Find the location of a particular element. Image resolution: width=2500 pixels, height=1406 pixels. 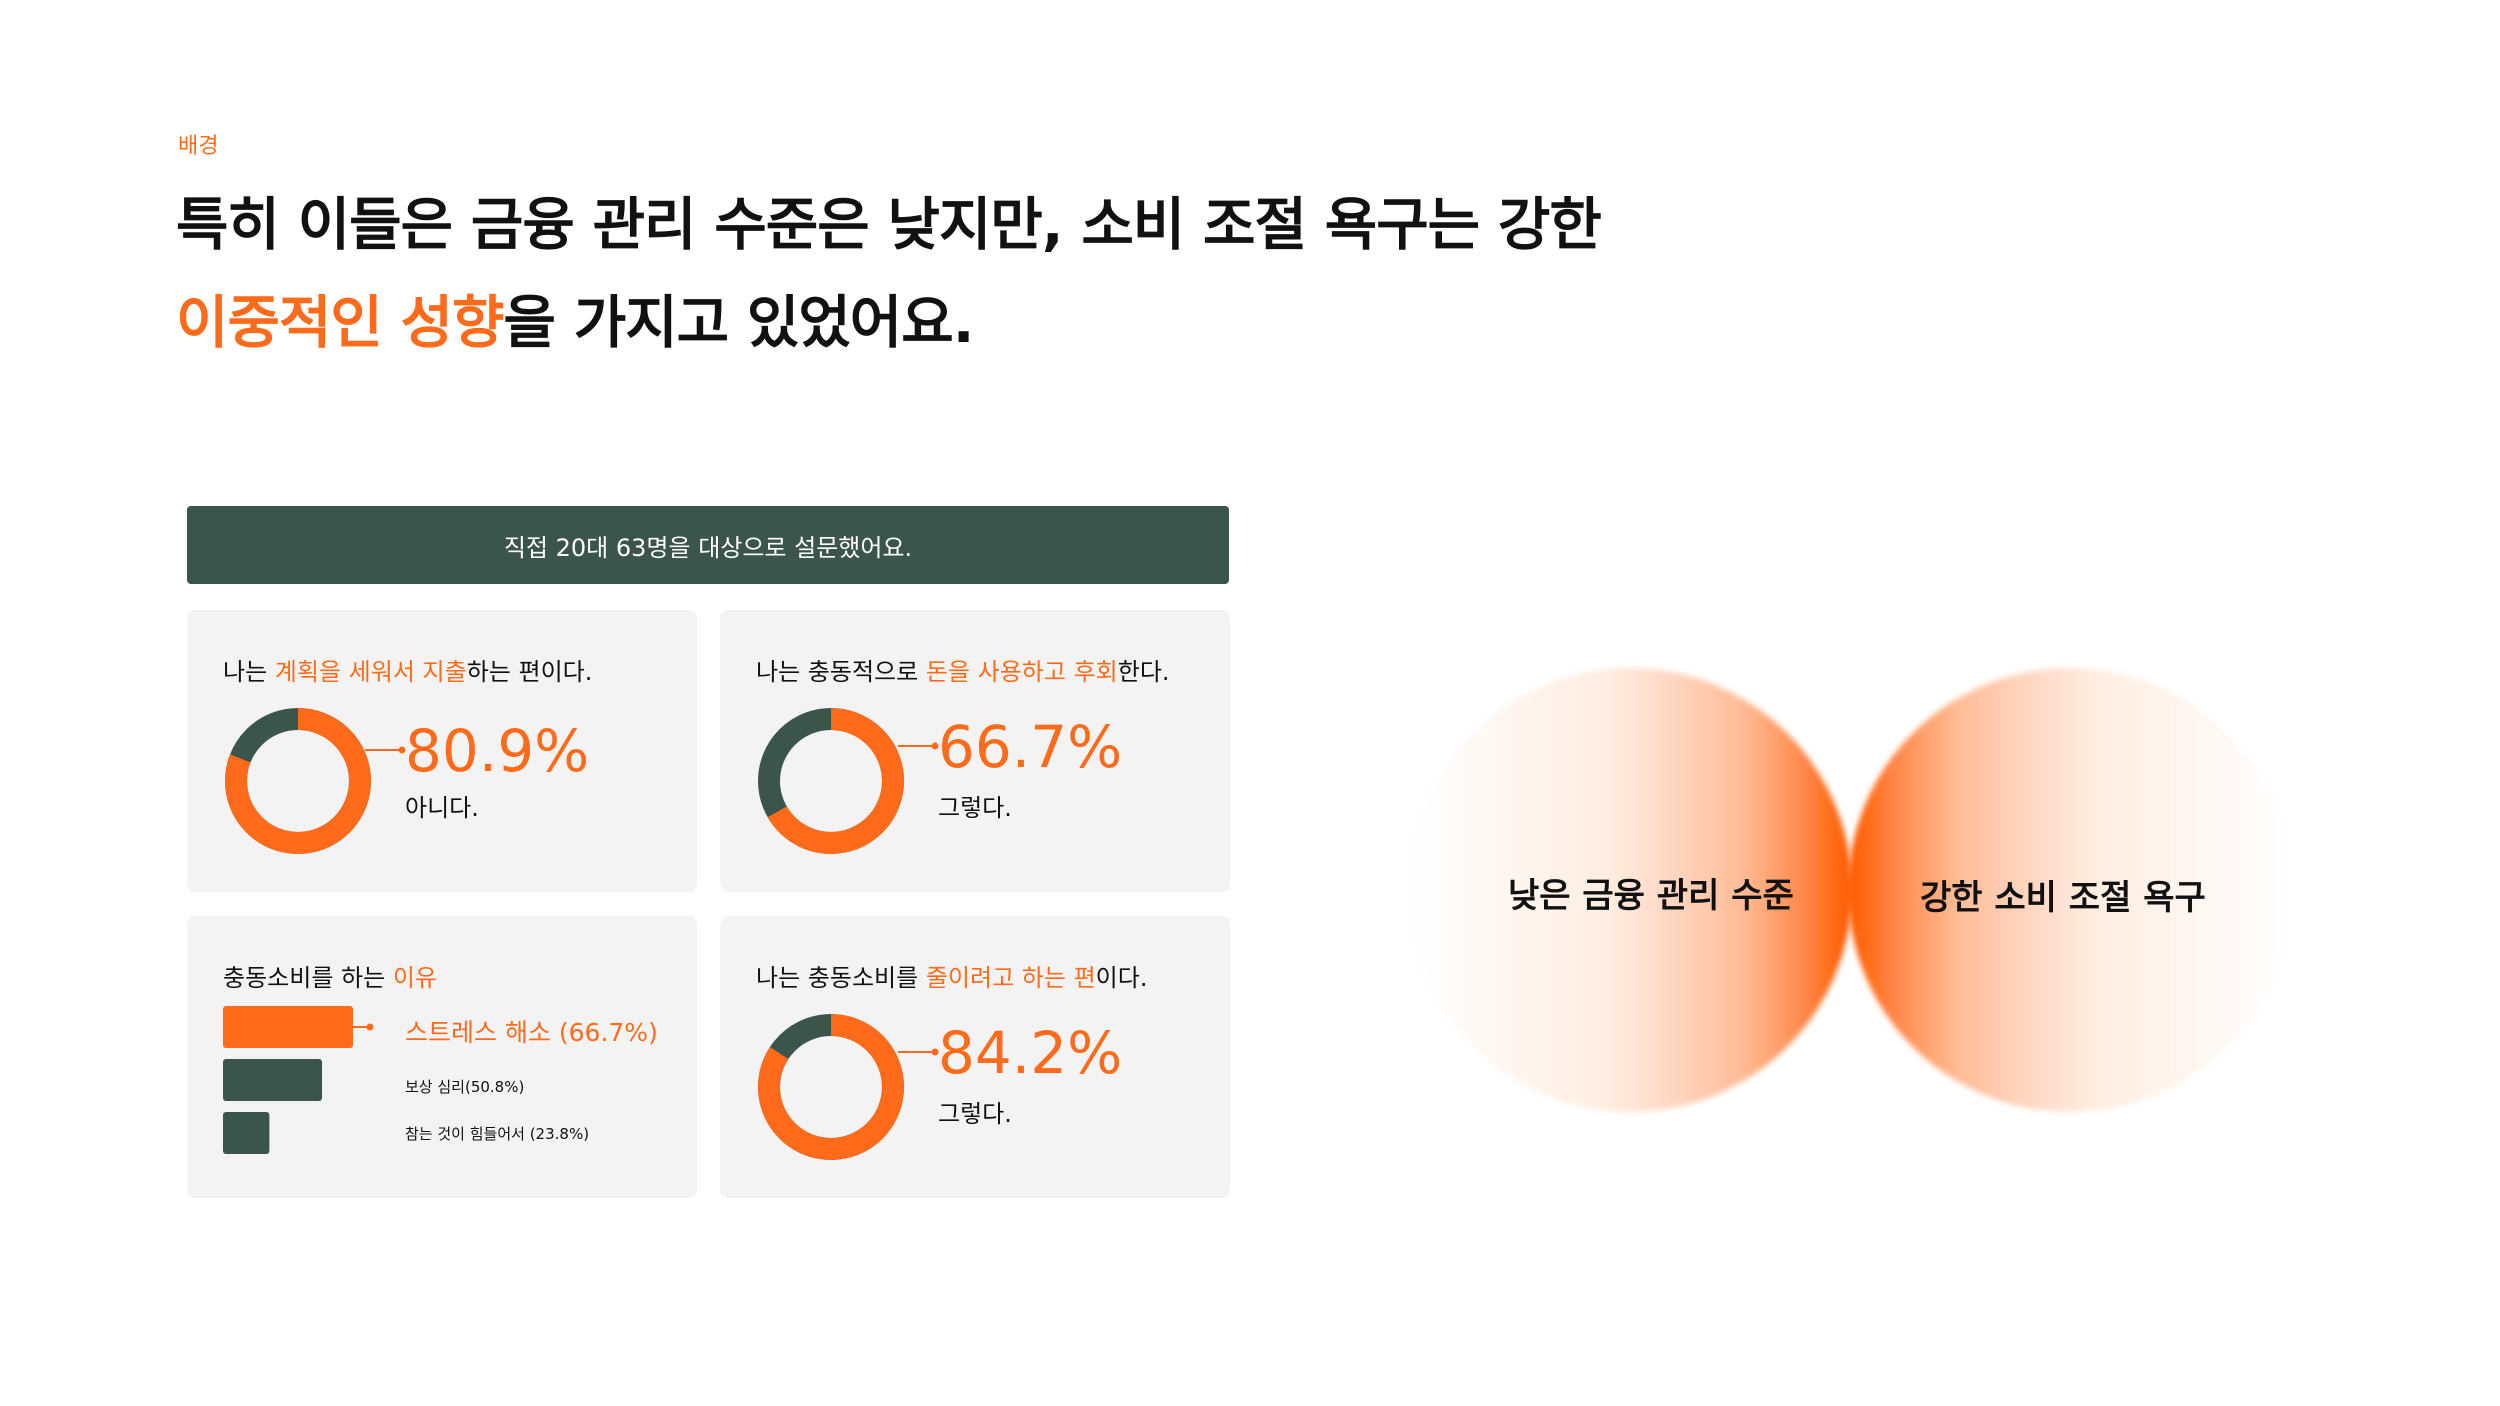

left-circle is located at coordinates (1630, 890).